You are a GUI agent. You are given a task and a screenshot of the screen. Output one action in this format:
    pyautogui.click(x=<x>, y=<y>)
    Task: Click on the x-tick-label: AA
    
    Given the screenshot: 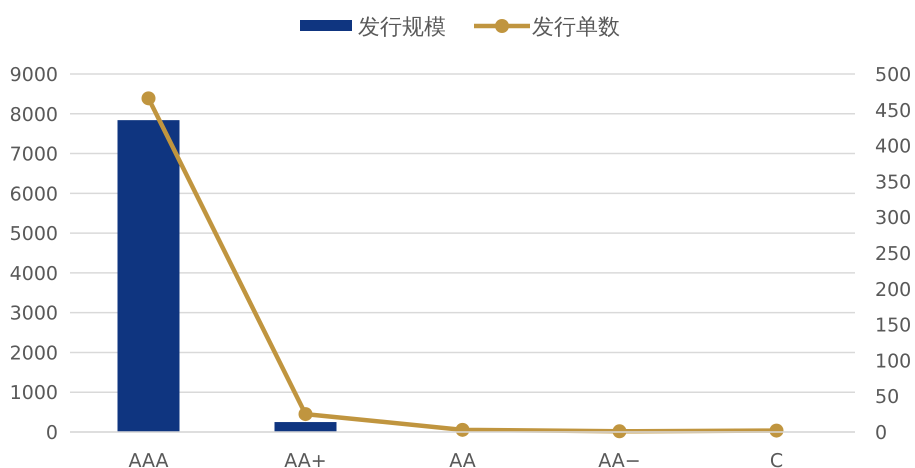 What is the action you would take?
    pyautogui.click(x=462, y=459)
    